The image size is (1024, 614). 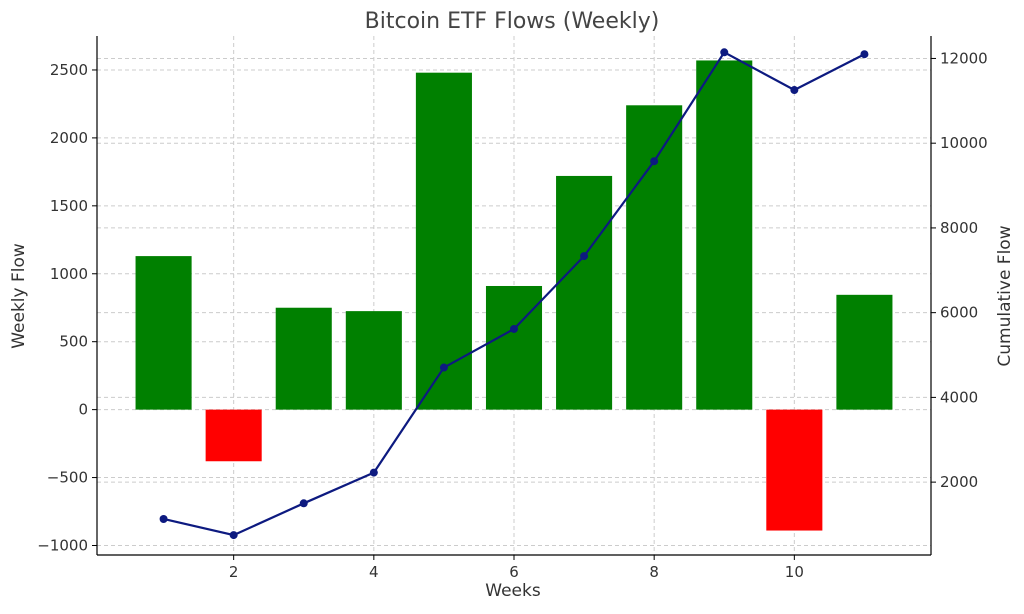 What do you see at coordinates (512, 21) in the screenshot?
I see `chart-title: Bitcoin ETF Flows (Weekly)` at bounding box center [512, 21].